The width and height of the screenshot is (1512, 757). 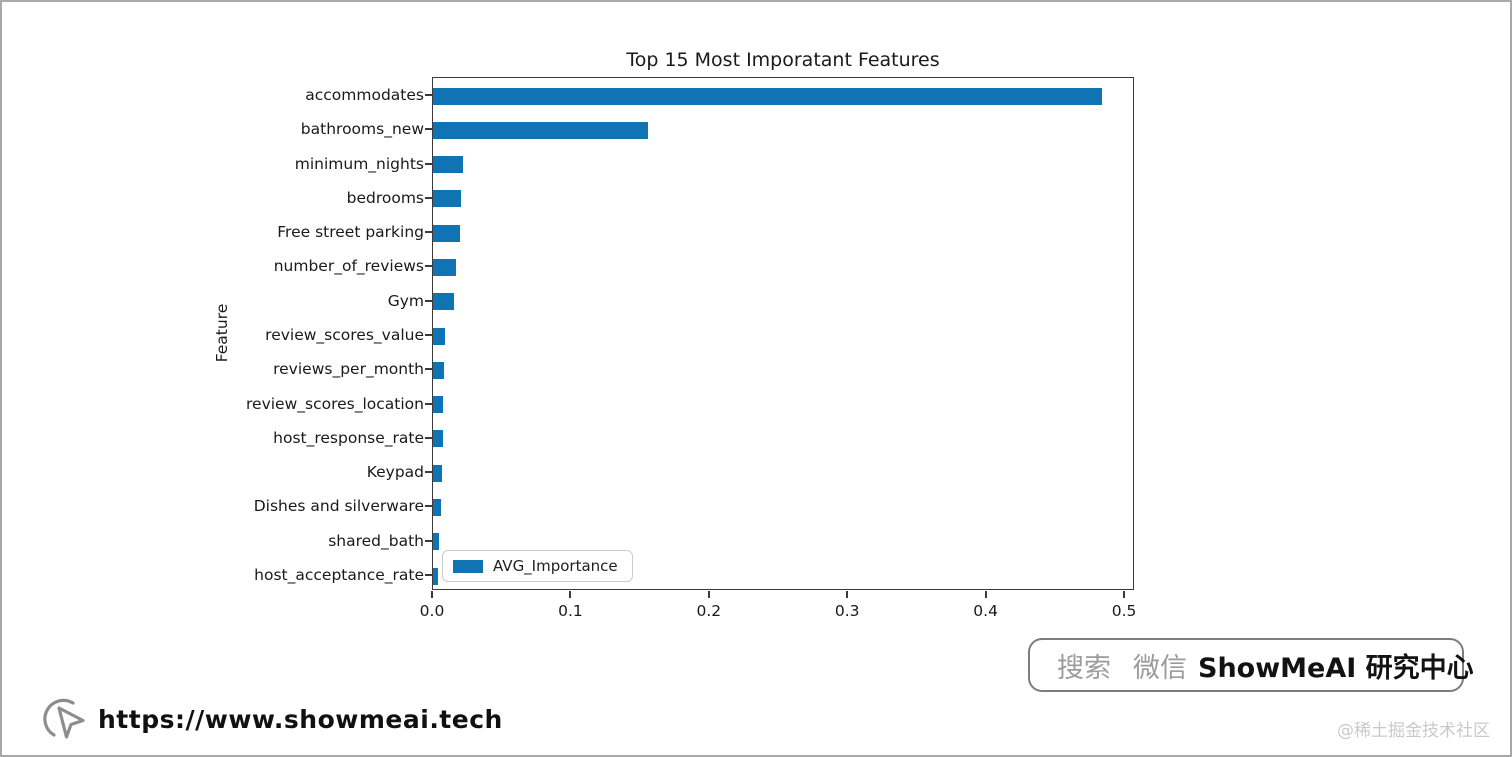 I want to click on y-tick-label: minimum_nights, so click(x=359, y=163).